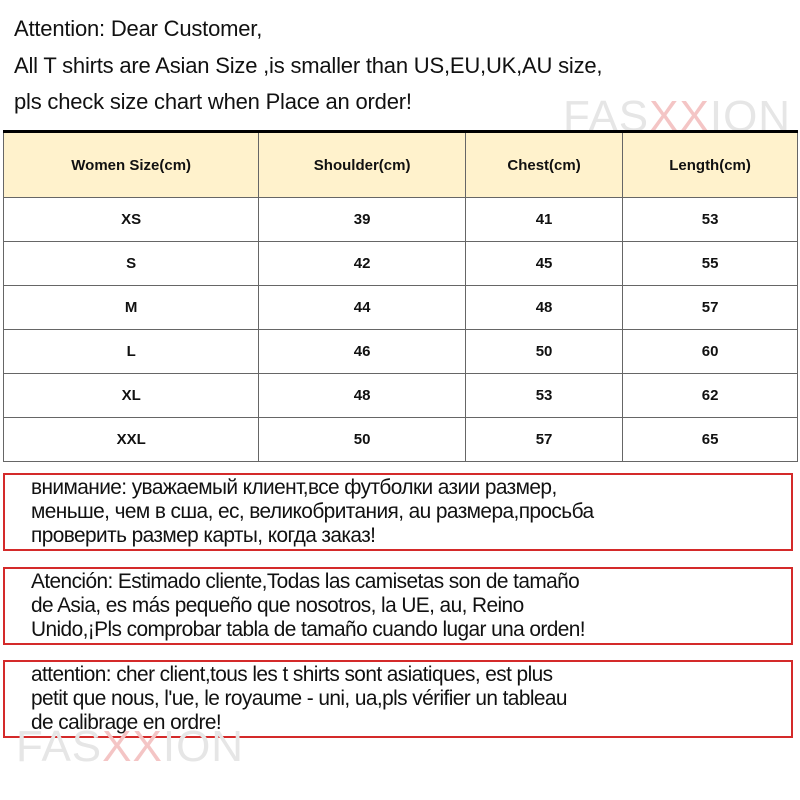 The width and height of the screenshot is (800, 800). Describe the element at coordinates (131, 307) in the screenshot. I see `table-cell: M` at that location.